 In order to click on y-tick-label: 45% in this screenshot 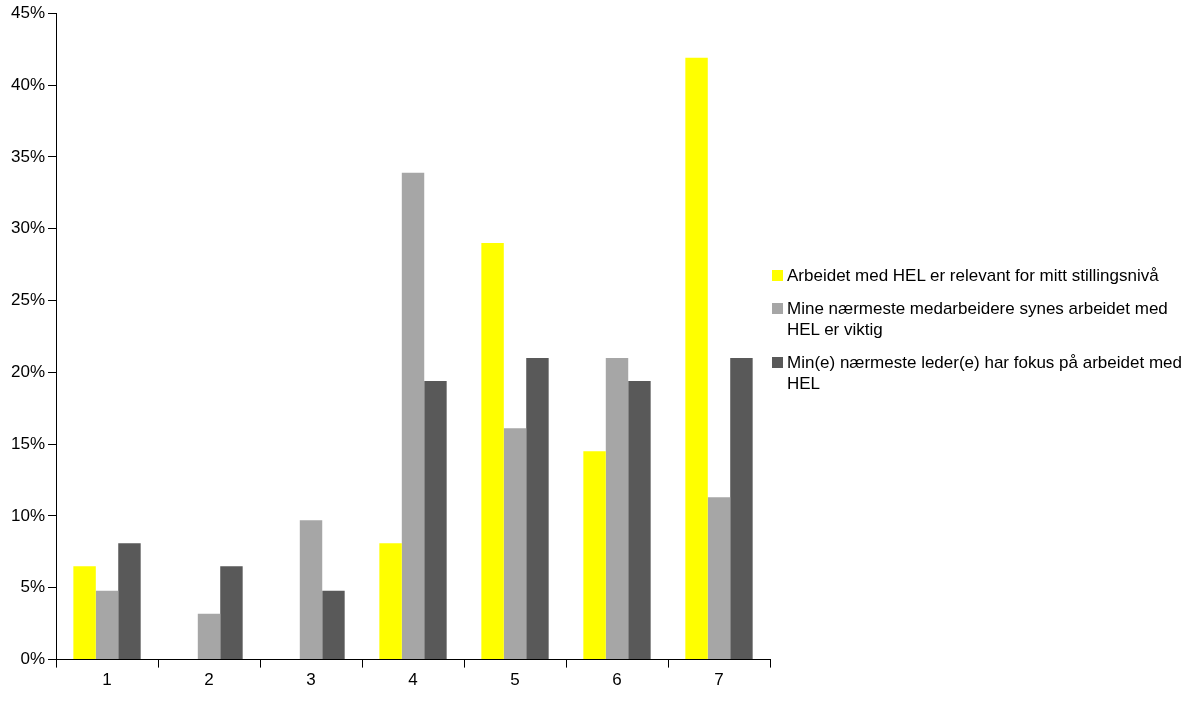, I will do `click(28, 12)`.